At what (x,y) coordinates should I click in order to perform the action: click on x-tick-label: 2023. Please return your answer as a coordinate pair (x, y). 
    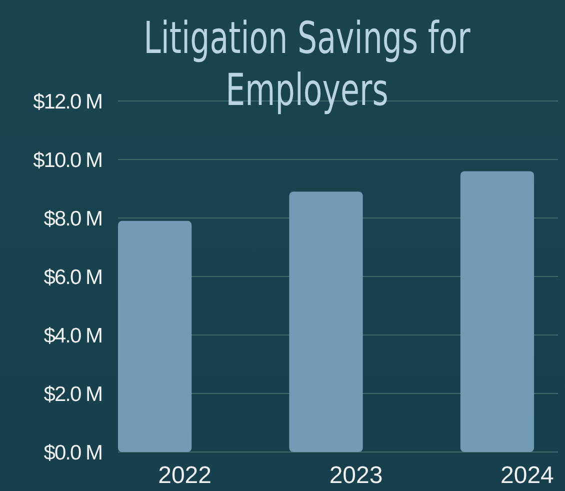
    Looking at the image, I should click on (356, 475).